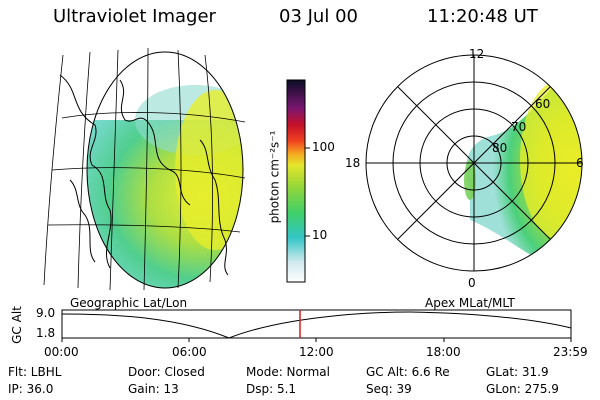 The image size is (600, 400). I want to click on status-gain: Gain: 13, so click(153, 389).